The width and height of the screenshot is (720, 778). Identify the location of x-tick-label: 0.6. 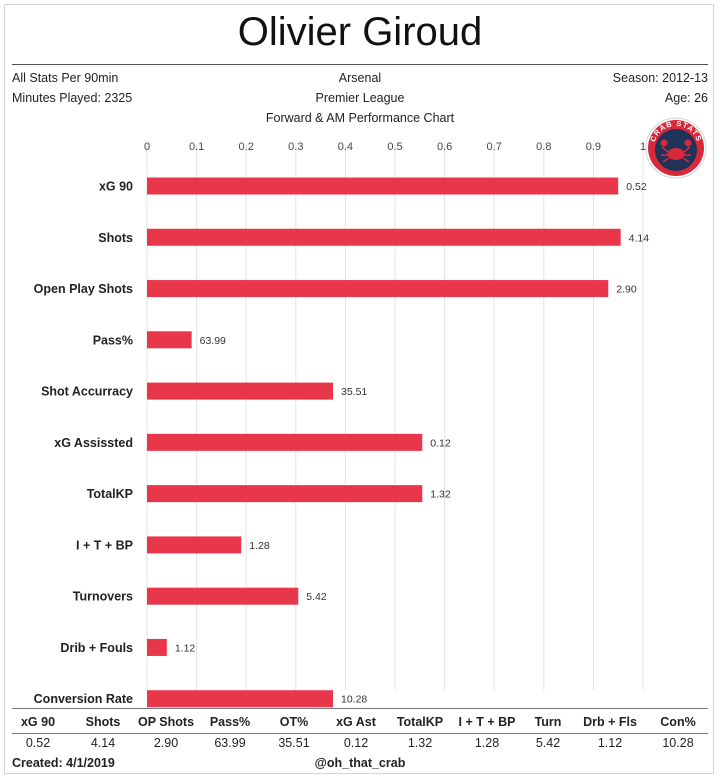
(444, 147).